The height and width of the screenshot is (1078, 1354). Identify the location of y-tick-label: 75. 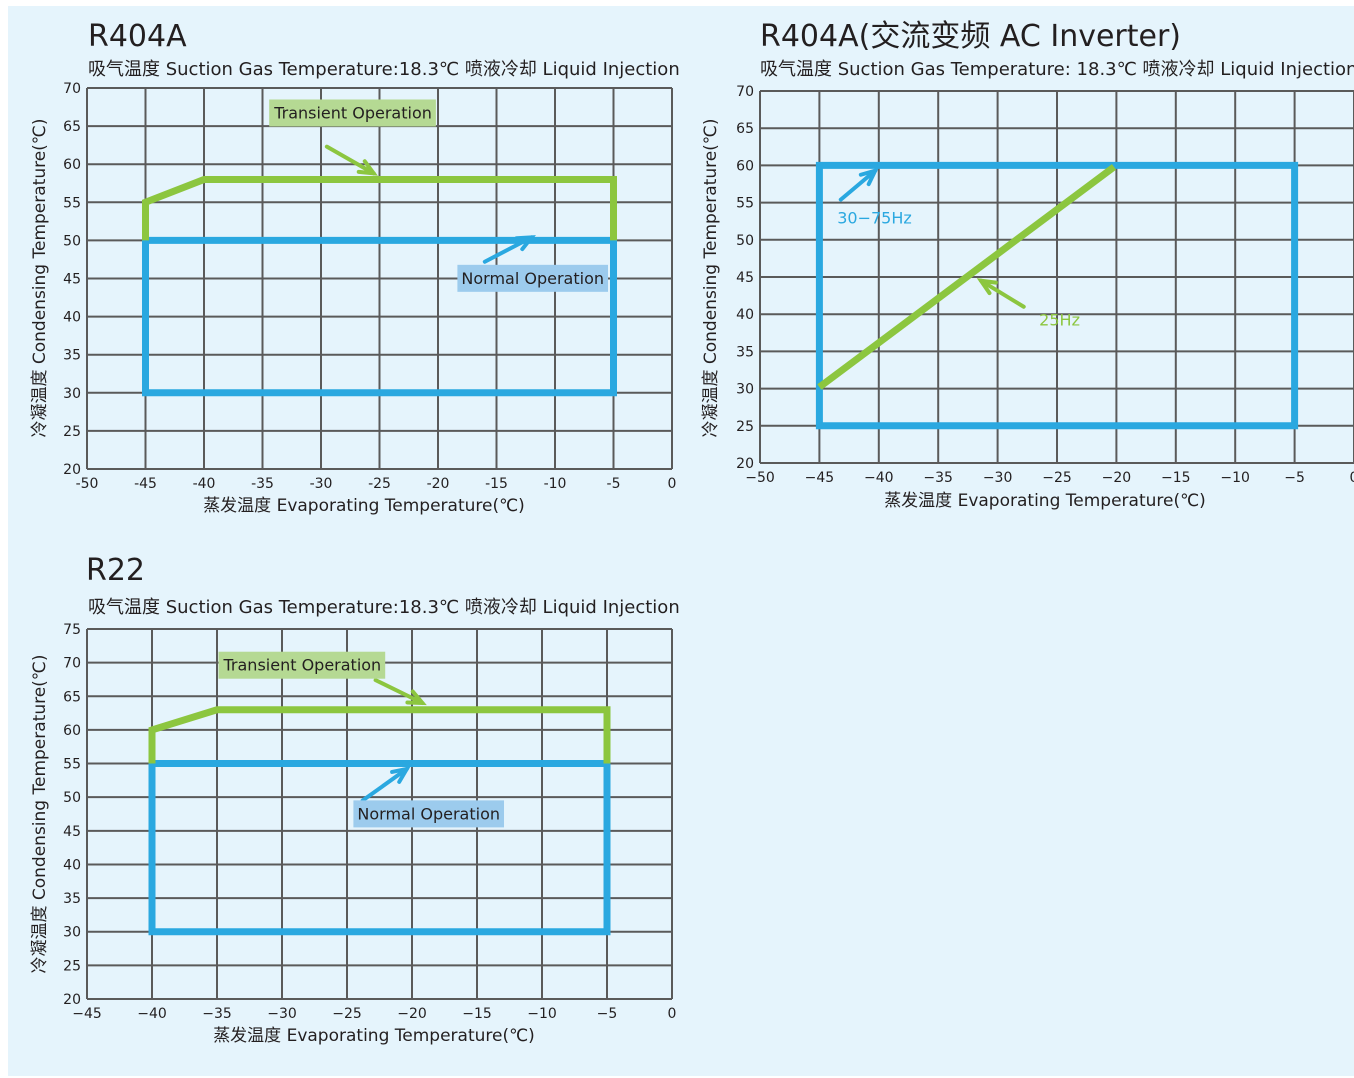
(72, 630).